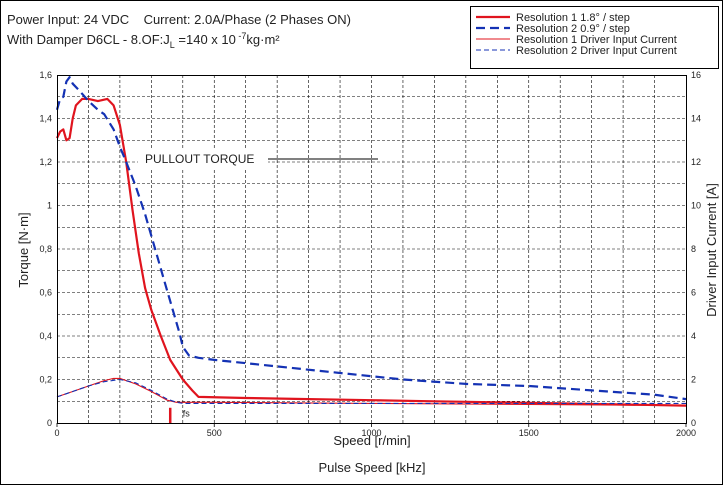  Describe the element at coordinates (45, 119) in the screenshot. I see `y-tick-label: 1,4` at that location.